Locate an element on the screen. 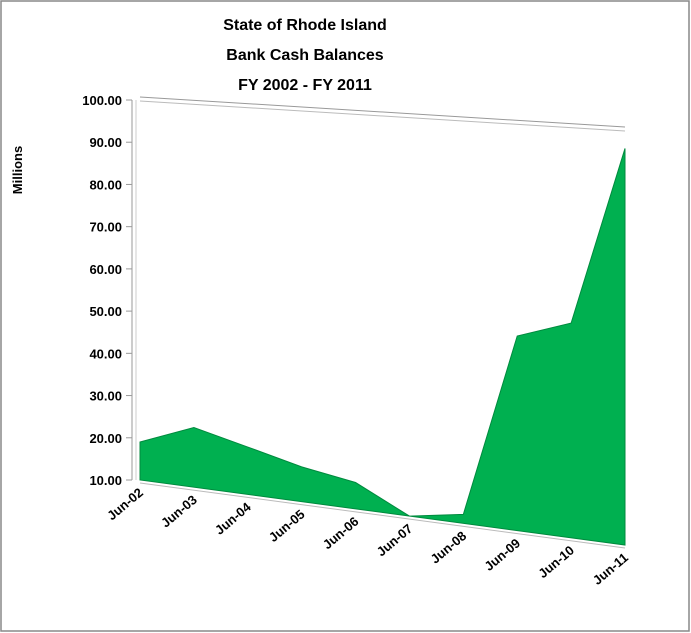 This screenshot has width=691, height=633. chart-title: FY 2002 - FY 2011 is located at coordinates (305, 85).